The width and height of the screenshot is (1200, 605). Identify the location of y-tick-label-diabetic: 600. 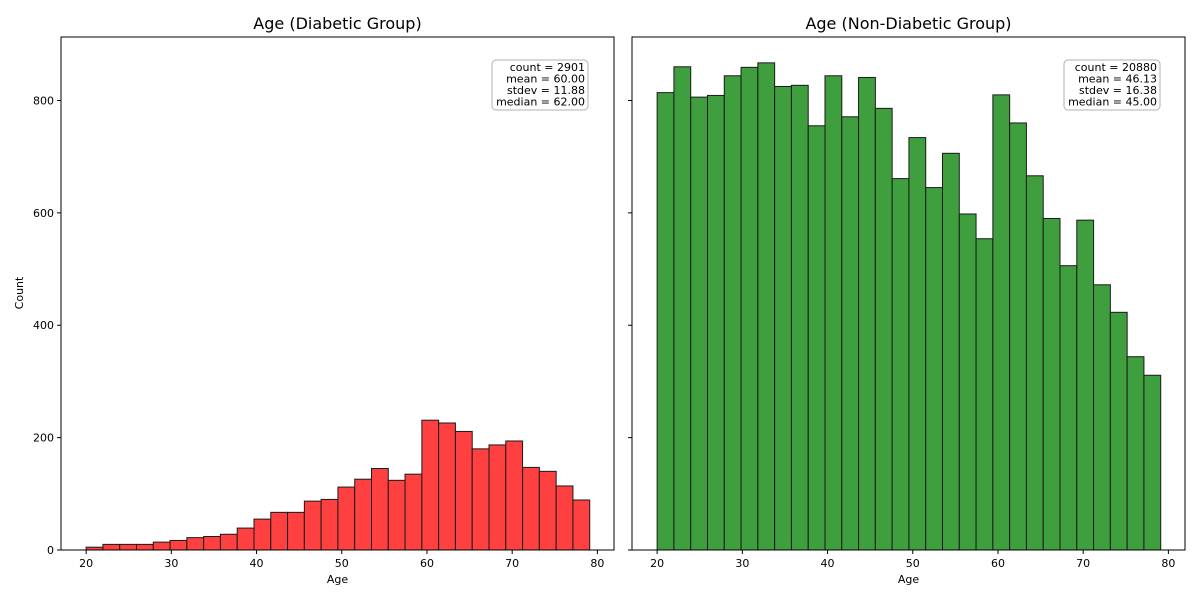
(43, 213).